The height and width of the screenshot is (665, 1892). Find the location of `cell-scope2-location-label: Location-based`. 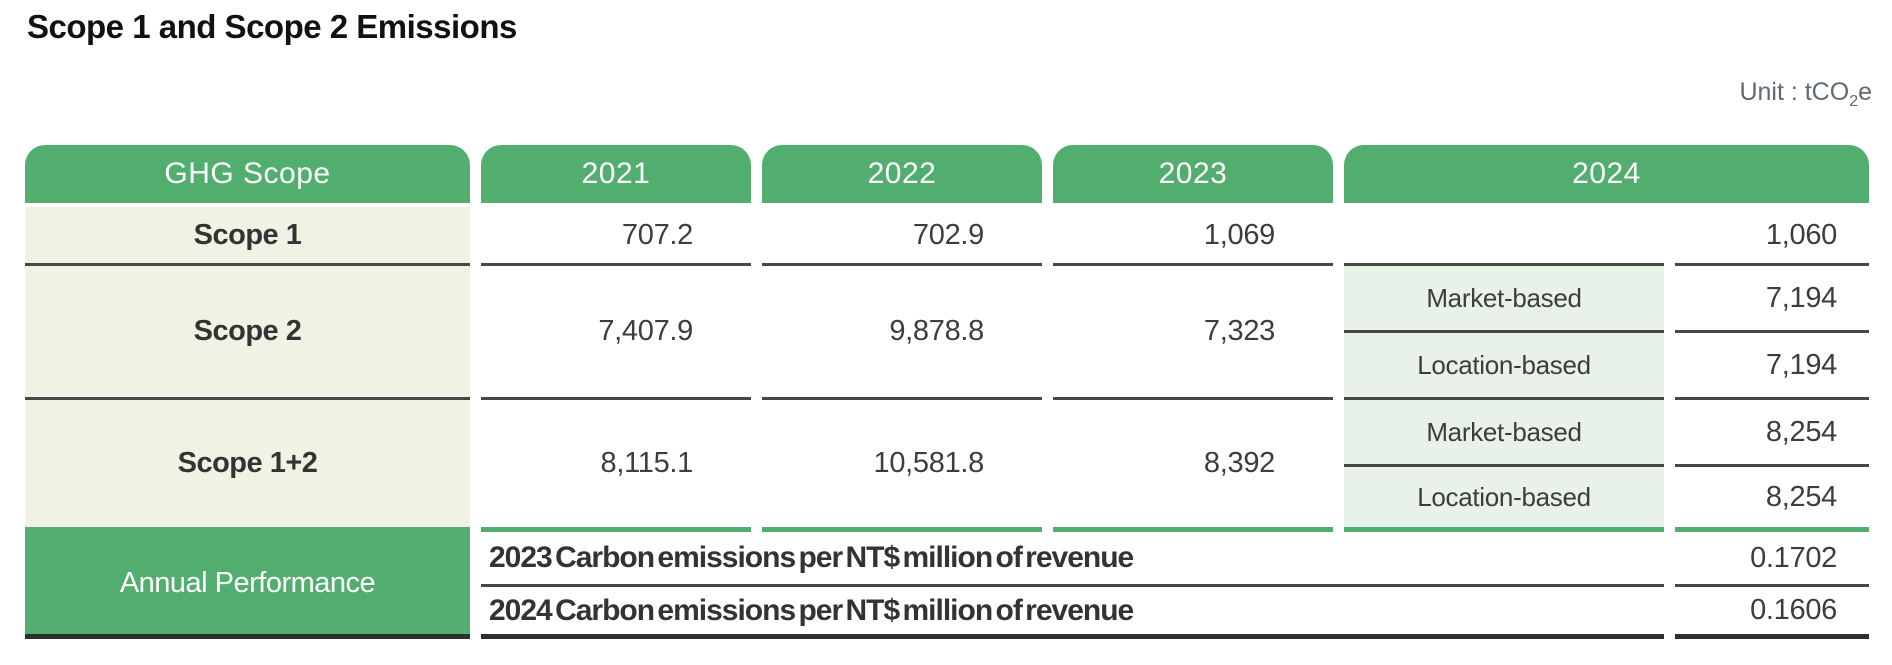

cell-scope2-location-label: Location-based is located at coordinates (1504, 366).